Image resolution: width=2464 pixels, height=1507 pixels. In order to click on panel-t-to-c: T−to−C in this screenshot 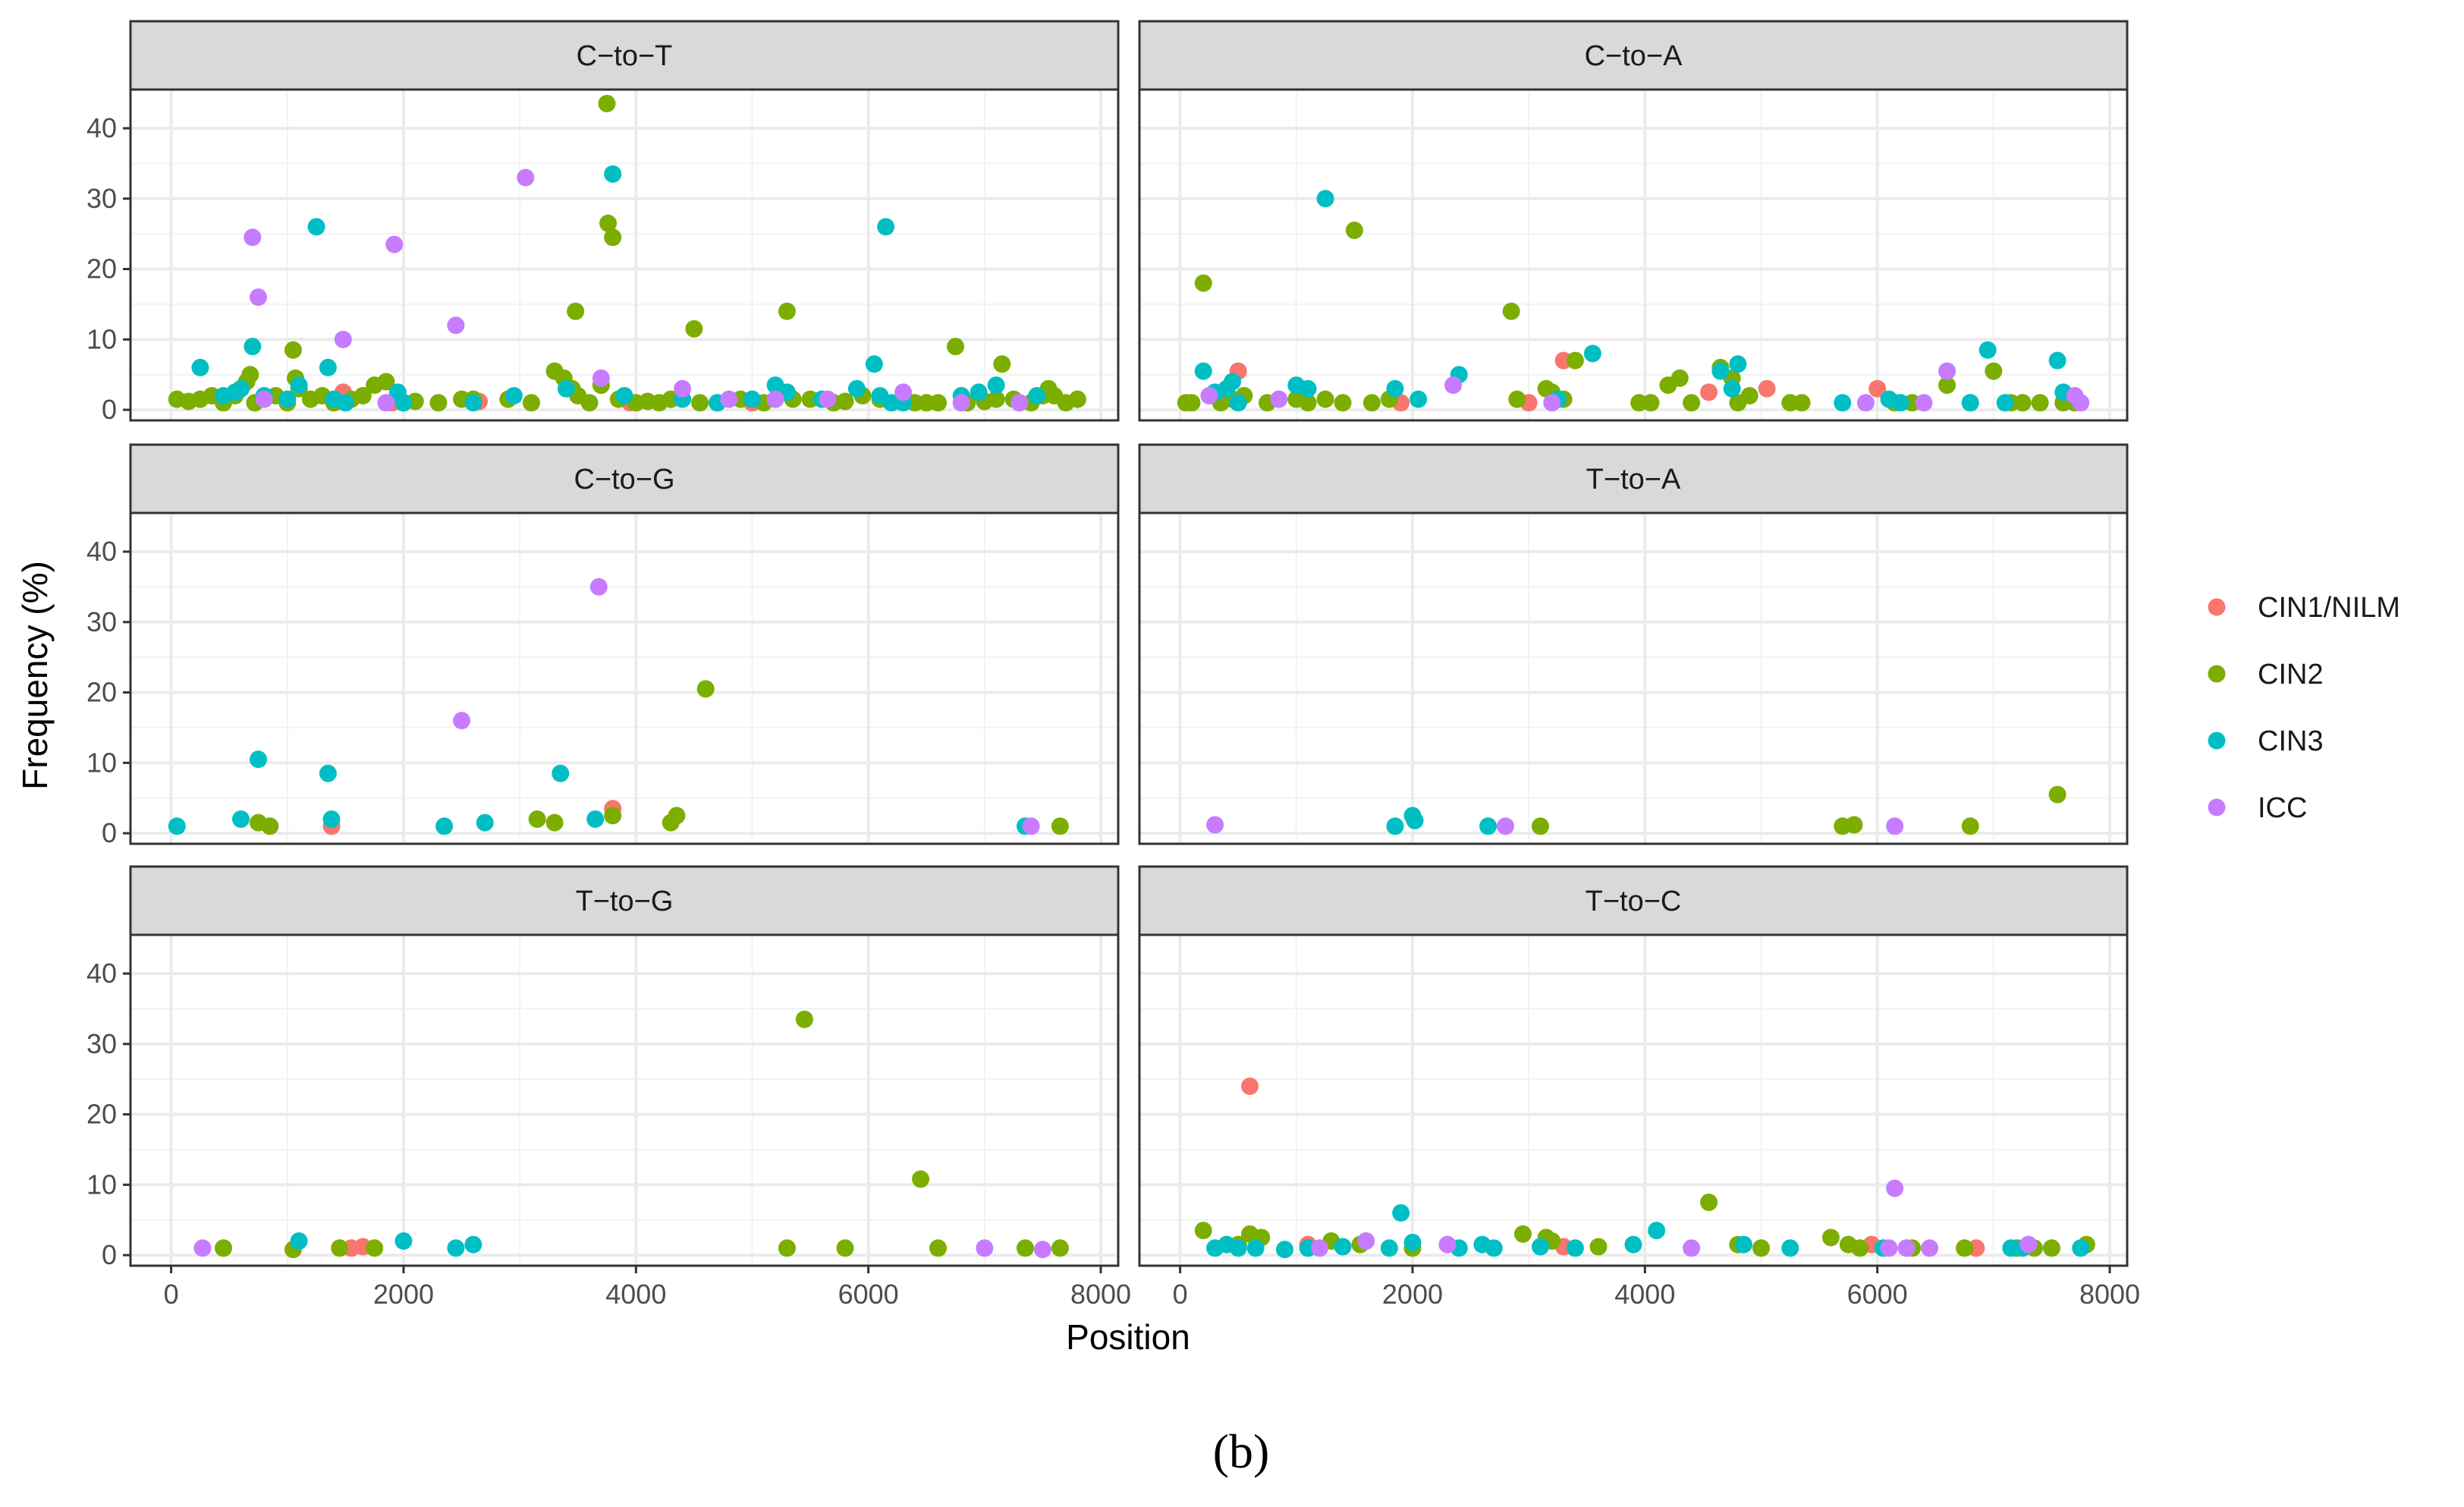, I will do `click(1633, 1066)`.